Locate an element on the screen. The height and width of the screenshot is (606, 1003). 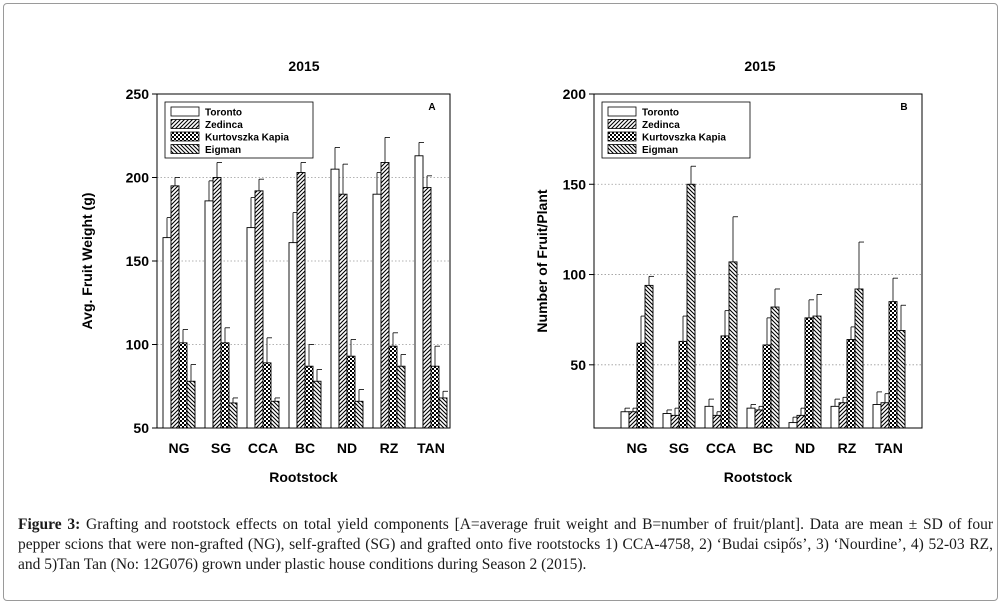
y-axis-label: Avg. Fruit Weight (g) is located at coordinates (87, 261).